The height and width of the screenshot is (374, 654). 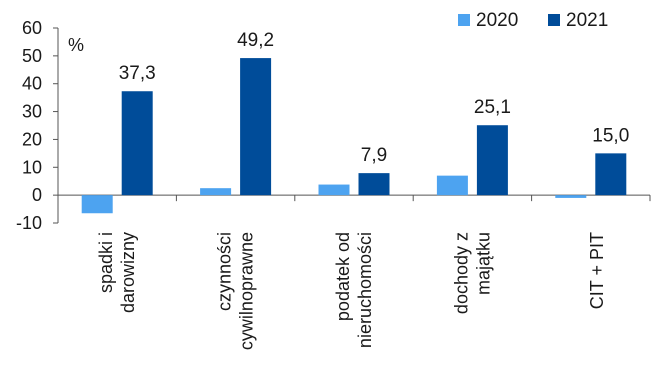 I want to click on legend-label-2021: 2021, so click(x=587, y=20).